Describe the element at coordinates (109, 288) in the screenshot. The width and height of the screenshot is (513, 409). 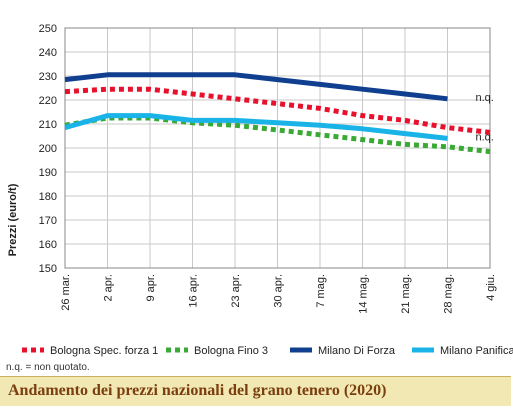
I see `x-tick-label: 2 apr.` at that location.